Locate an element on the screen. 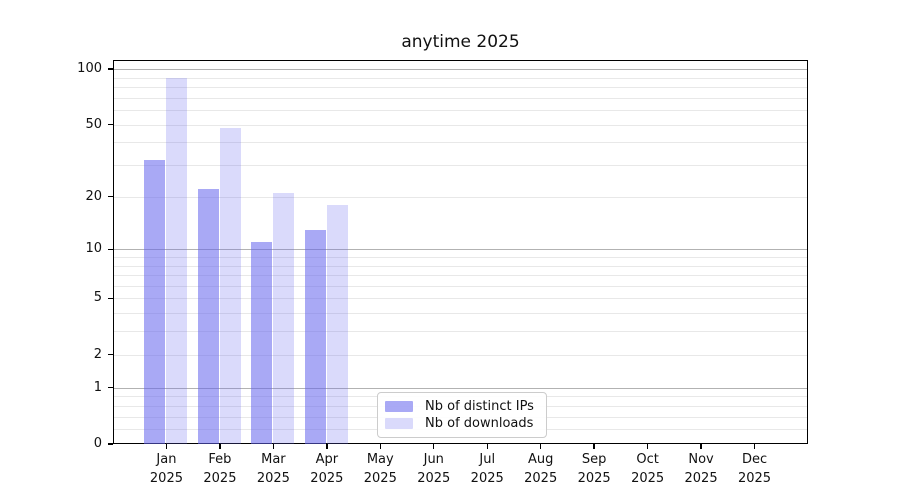 The image size is (900, 500). bar-jan-distinct-ips is located at coordinates (155, 301).